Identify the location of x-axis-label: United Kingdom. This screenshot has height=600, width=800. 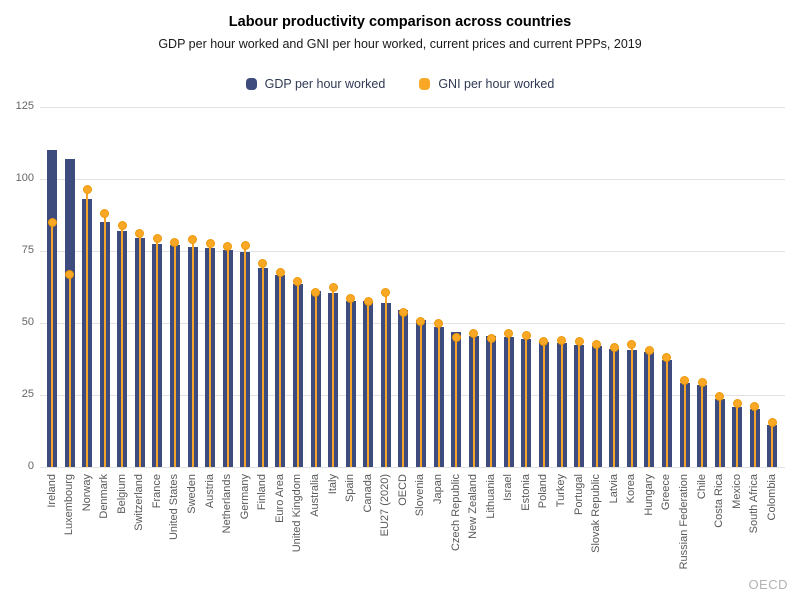
(297, 513).